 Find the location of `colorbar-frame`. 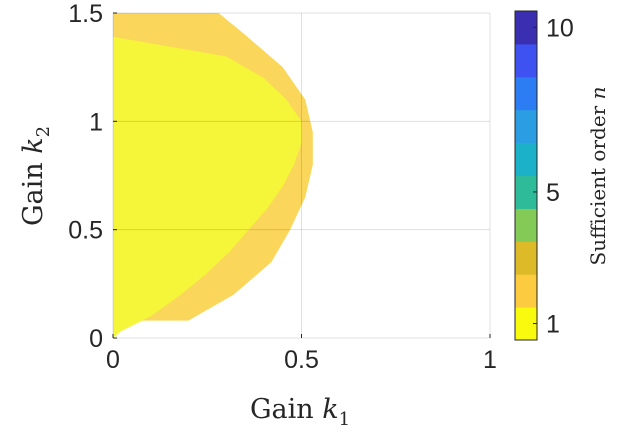

colorbar-frame is located at coordinates (526, 175).